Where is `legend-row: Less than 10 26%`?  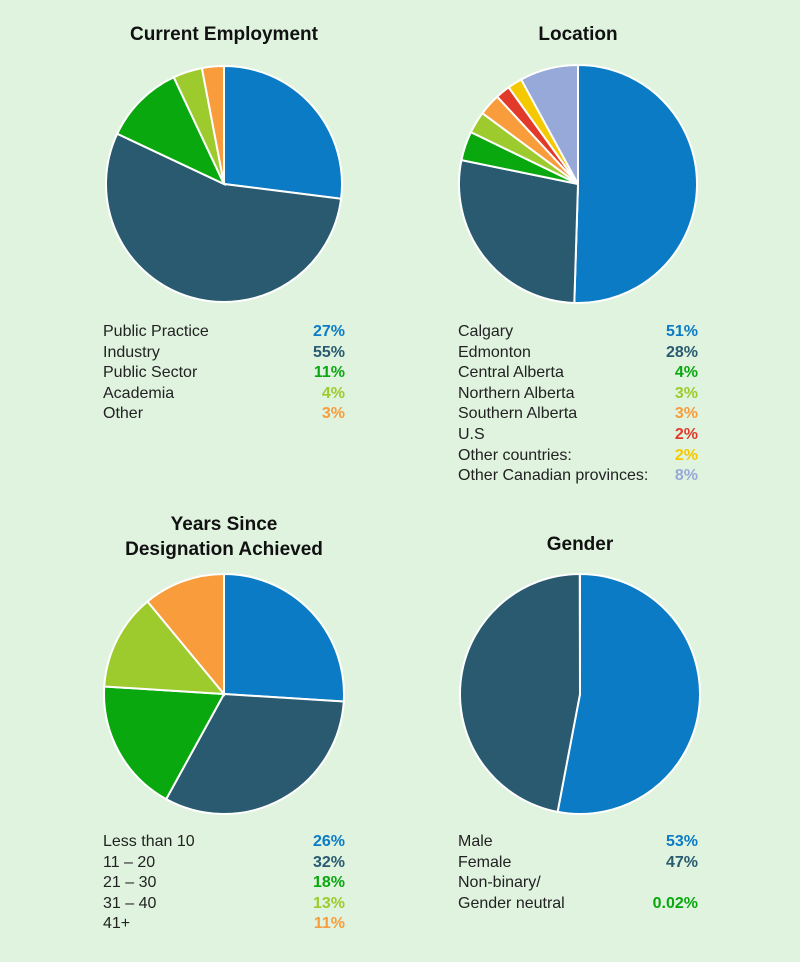
legend-row: Less than 10 26% is located at coordinates (224, 842).